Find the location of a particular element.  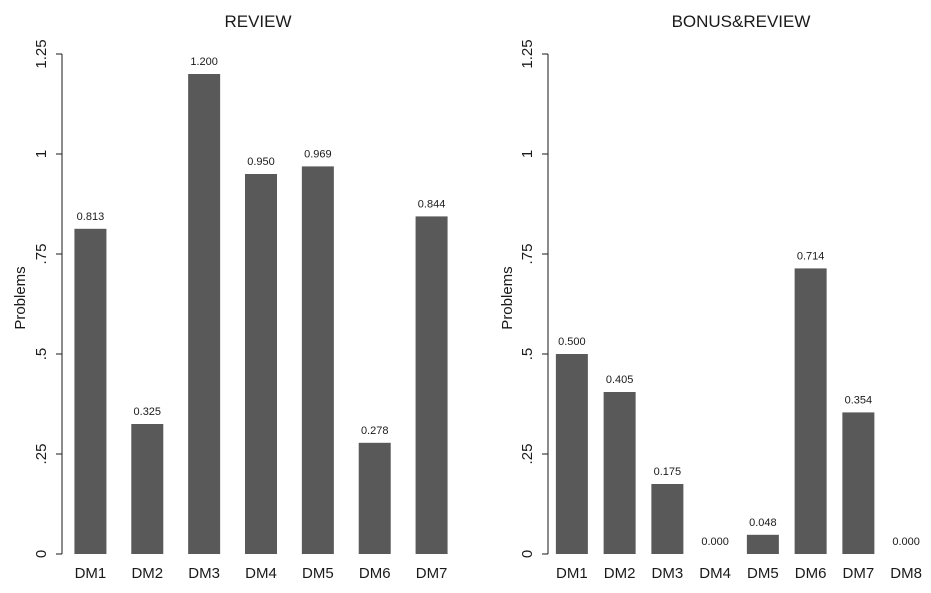

bar-value-label: 0.969 is located at coordinates (318, 154).